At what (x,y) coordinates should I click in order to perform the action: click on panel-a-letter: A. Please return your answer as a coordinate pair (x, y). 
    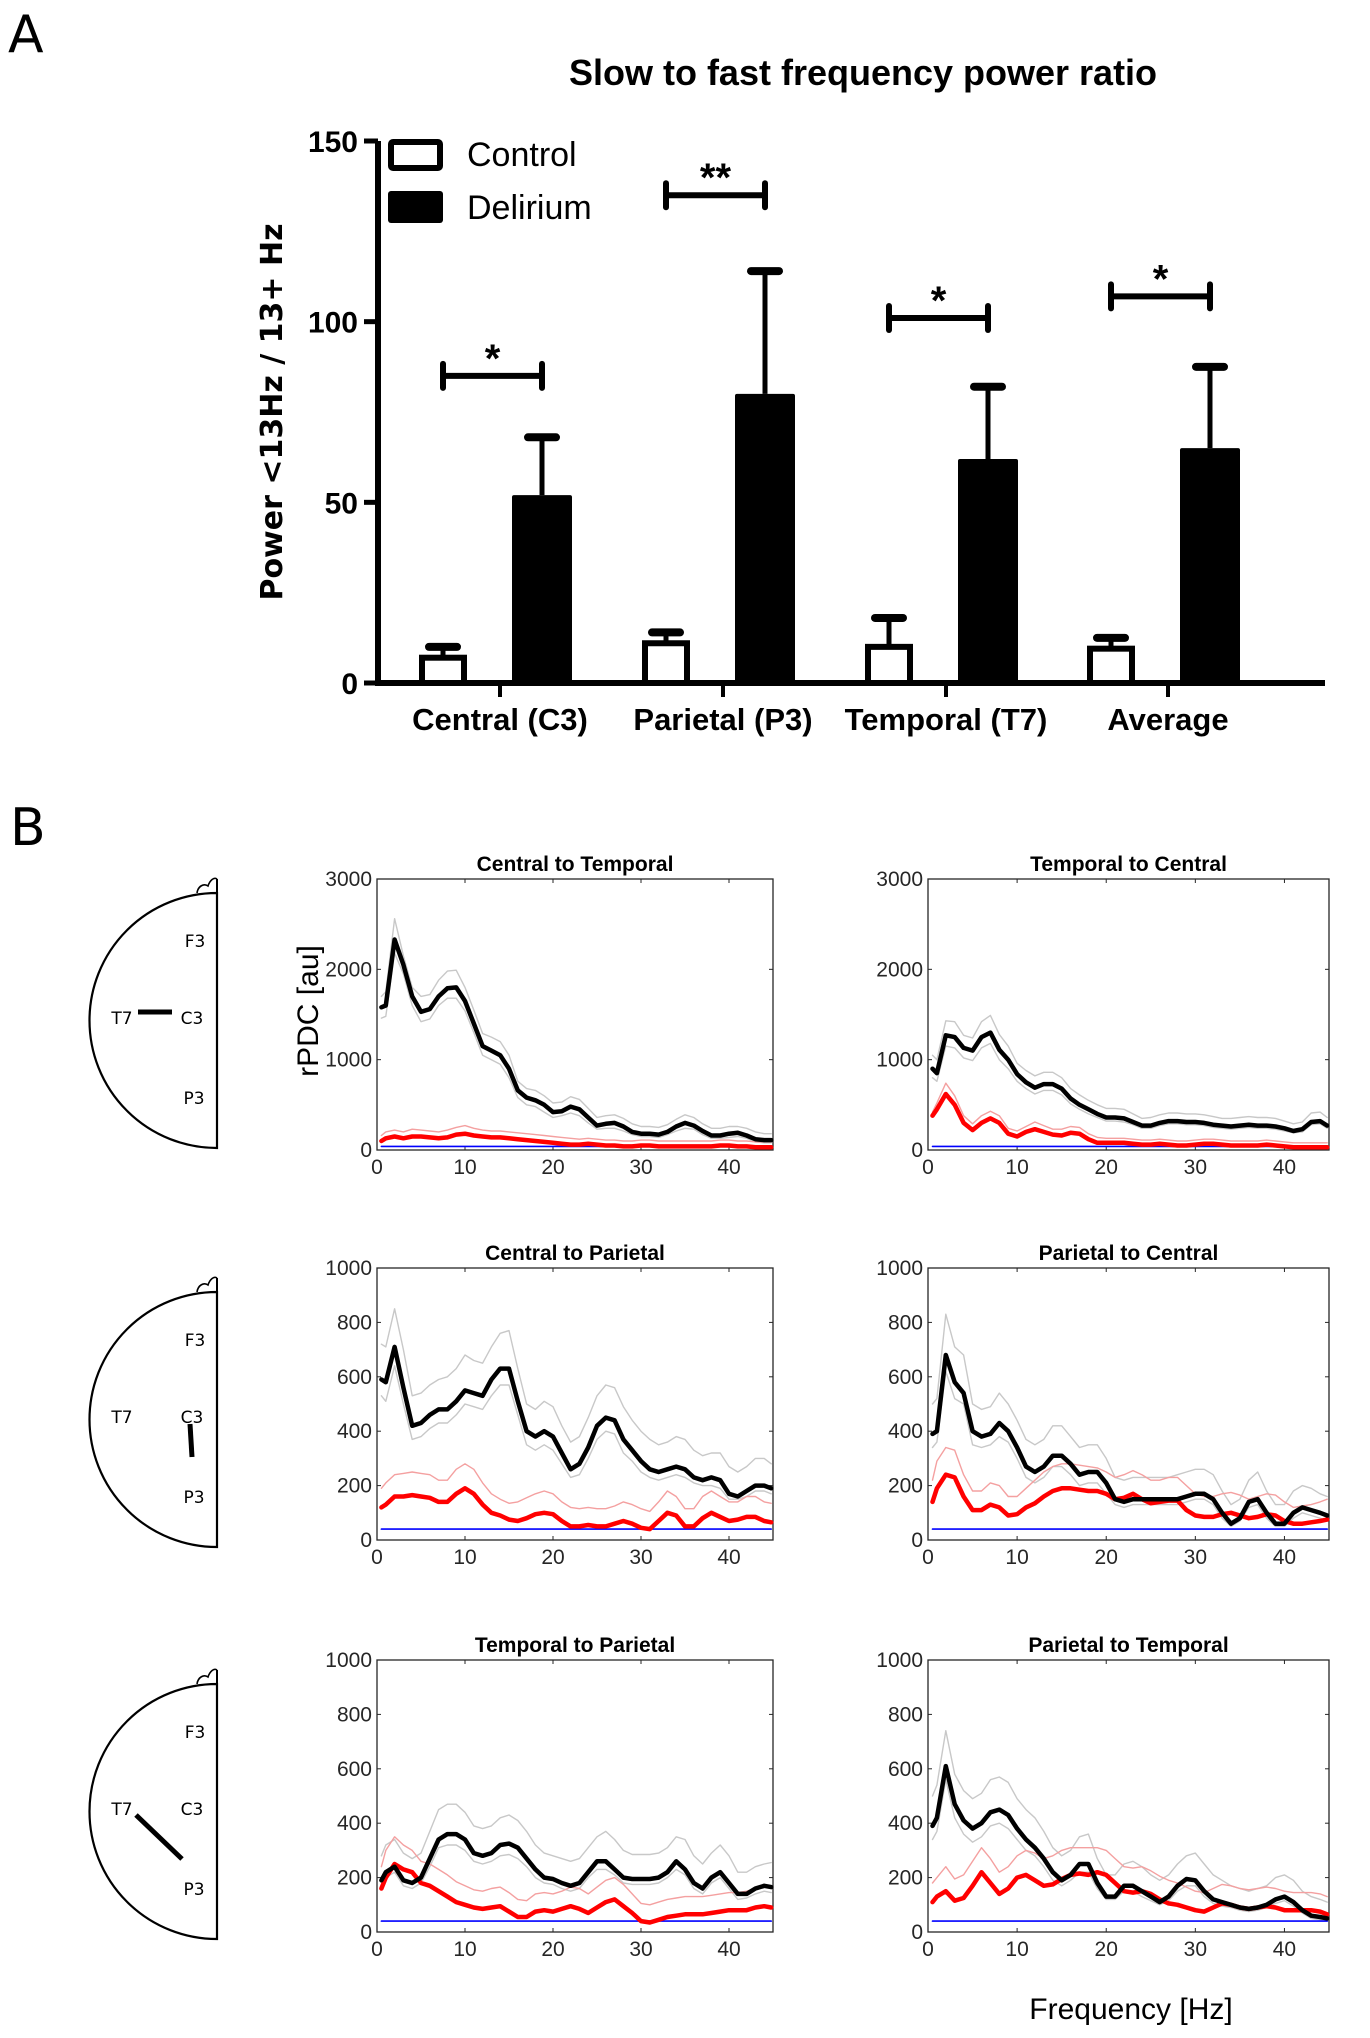
    Looking at the image, I should click on (26, 35).